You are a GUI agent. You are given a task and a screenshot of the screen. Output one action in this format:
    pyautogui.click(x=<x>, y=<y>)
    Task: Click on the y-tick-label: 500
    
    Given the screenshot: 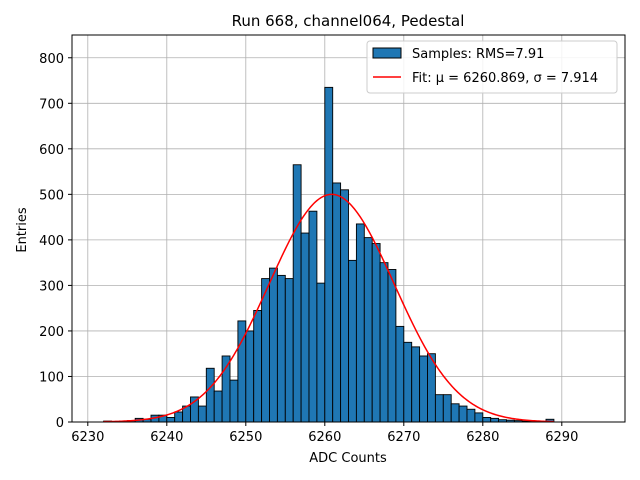 What is the action you would take?
    pyautogui.click(x=51, y=195)
    